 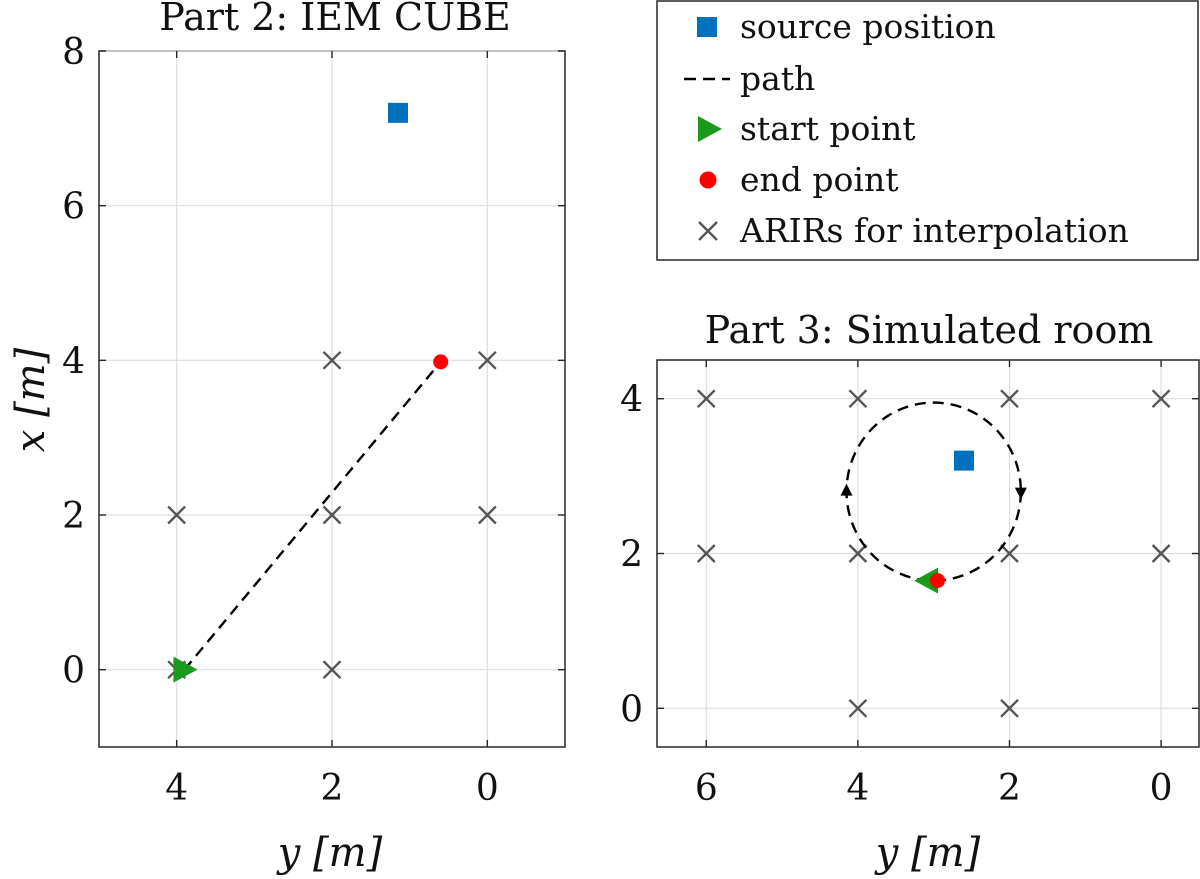 I want to click on plot1-x-tick-label: 4, so click(x=176, y=788).